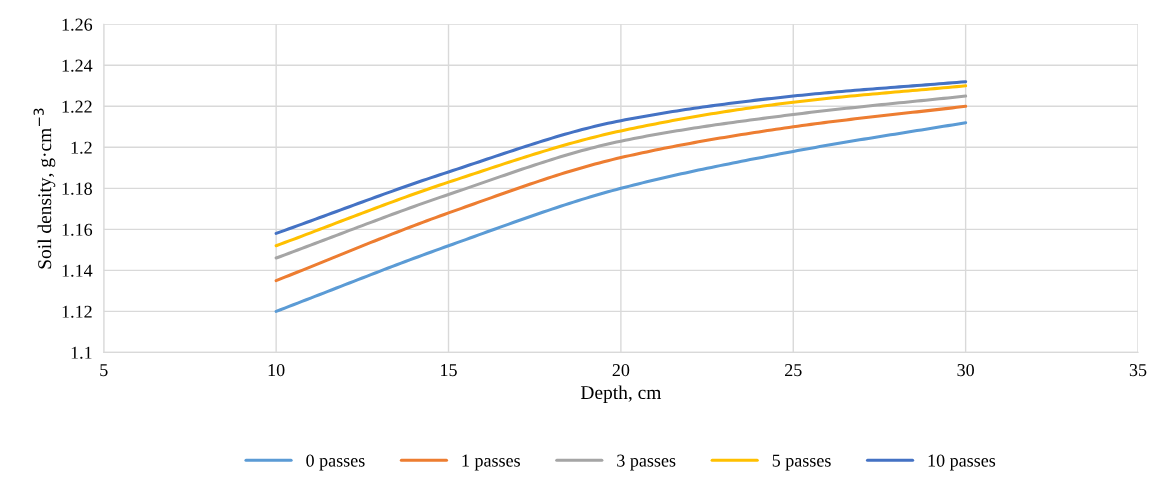 This screenshot has height=486, width=1153. What do you see at coordinates (77, 24) in the screenshot?
I see `y-tick-label: 1.26` at bounding box center [77, 24].